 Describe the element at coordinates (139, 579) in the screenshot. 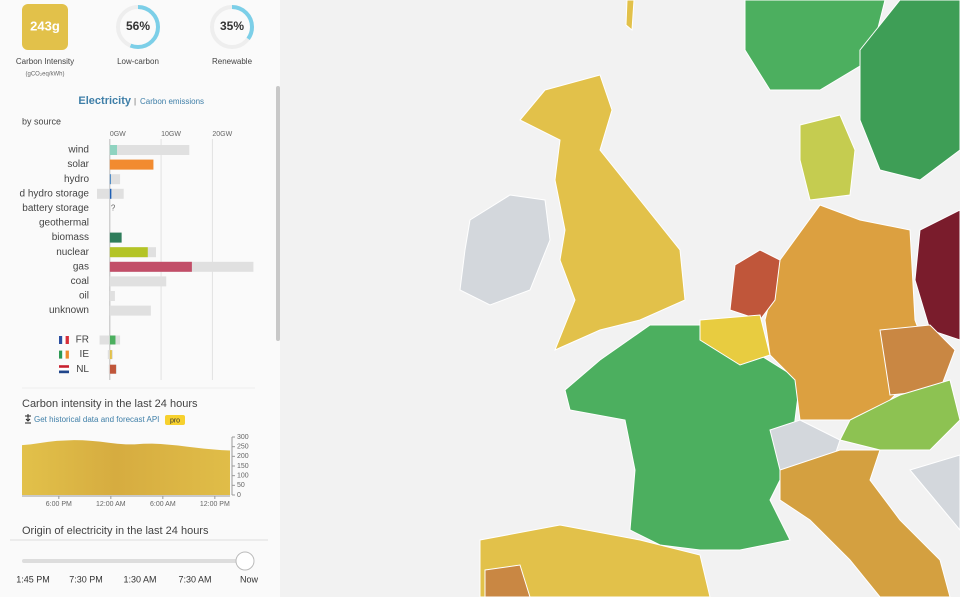

I see `slider-label: 1:30 AM` at that location.